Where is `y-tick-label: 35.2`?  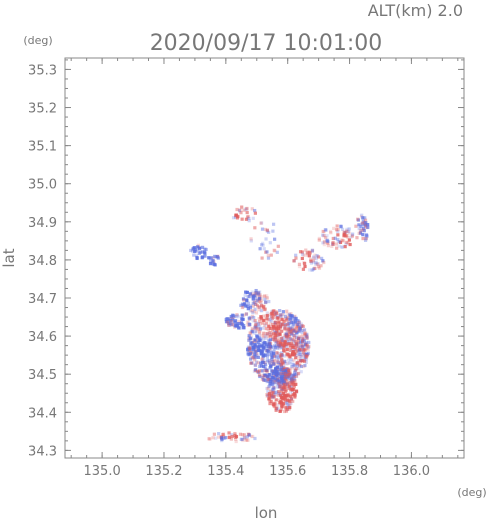
y-tick-label: 35.2 is located at coordinates (42, 109).